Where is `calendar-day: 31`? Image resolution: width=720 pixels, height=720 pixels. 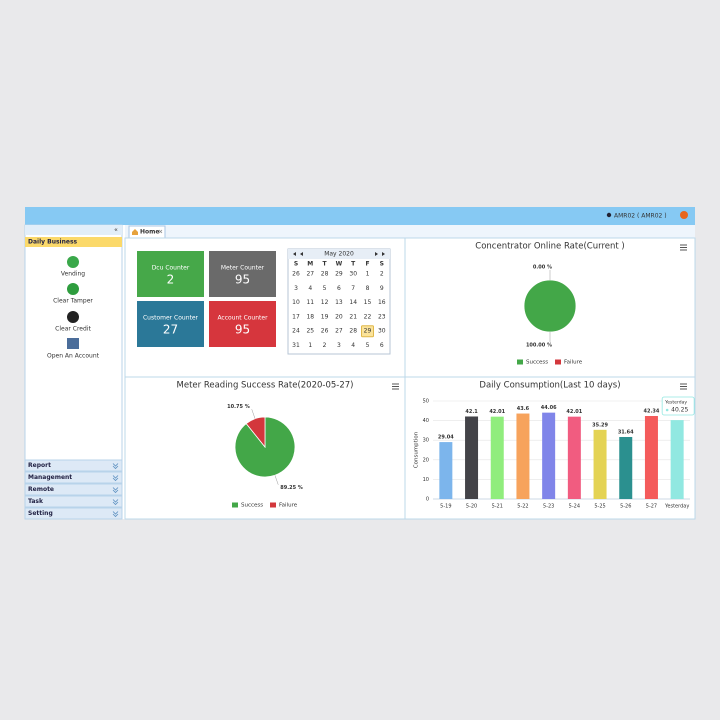
calendar-day: 31 is located at coordinates (296, 345).